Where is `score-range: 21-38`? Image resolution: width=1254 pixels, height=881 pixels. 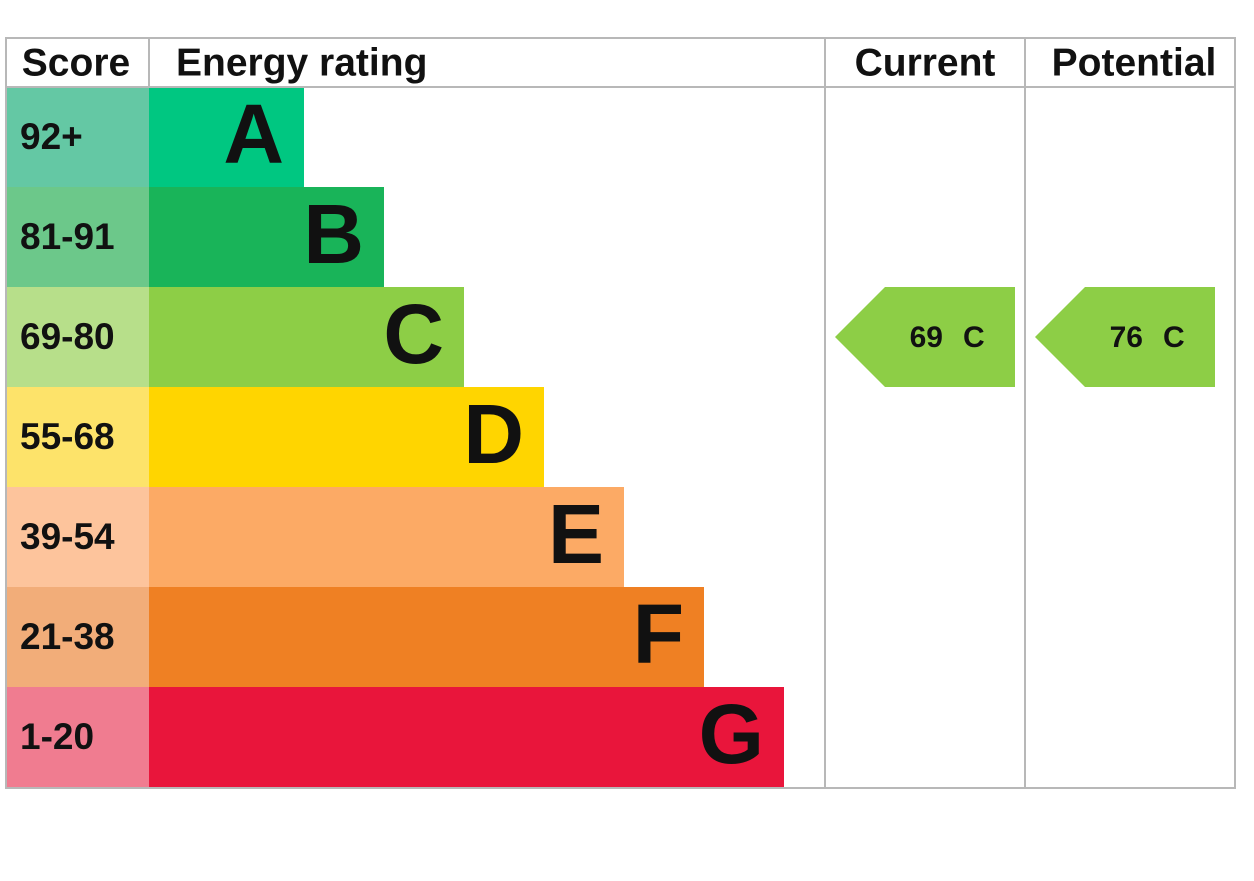
score-range: 21-38 is located at coordinates (67, 636).